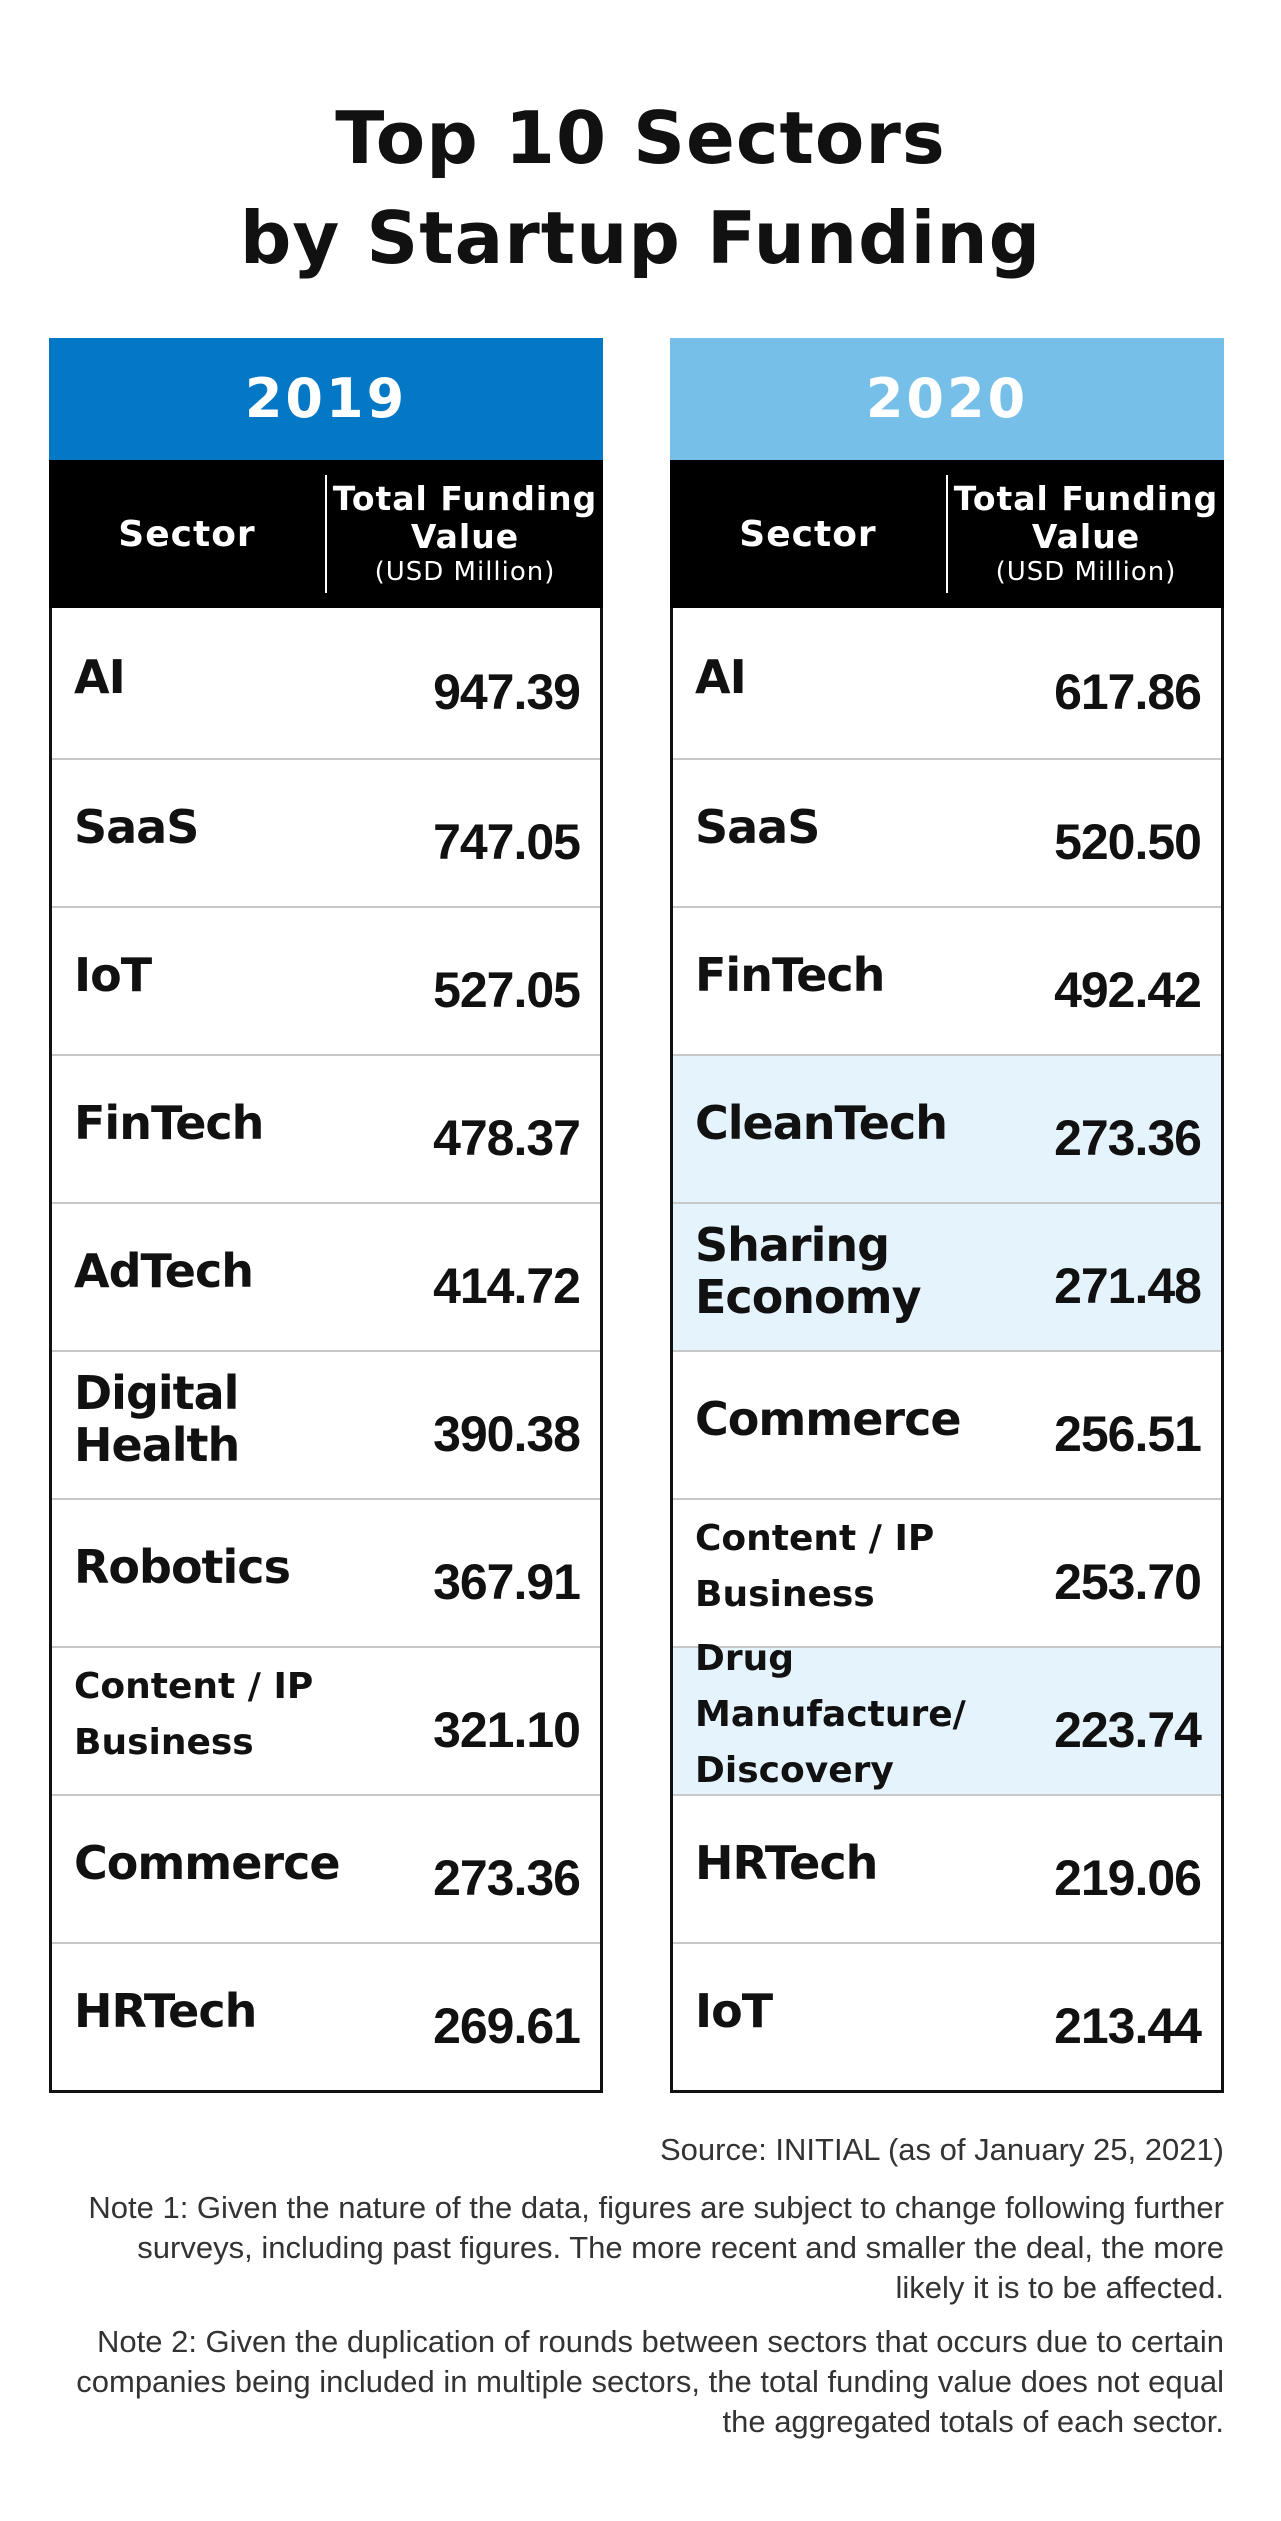 The height and width of the screenshot is (2521, 1281). What do you see at coordinates (507, 1582) in the screenshot?
I see `funding-value: 367.91` at bounding box center [507, 1582].